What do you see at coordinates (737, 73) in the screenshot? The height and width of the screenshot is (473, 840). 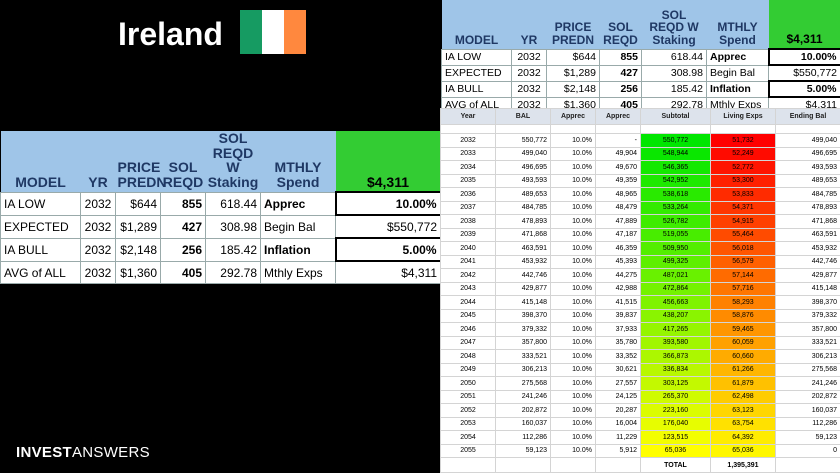 I see `cell: Begin Bal` at bounding box center [737, 73].